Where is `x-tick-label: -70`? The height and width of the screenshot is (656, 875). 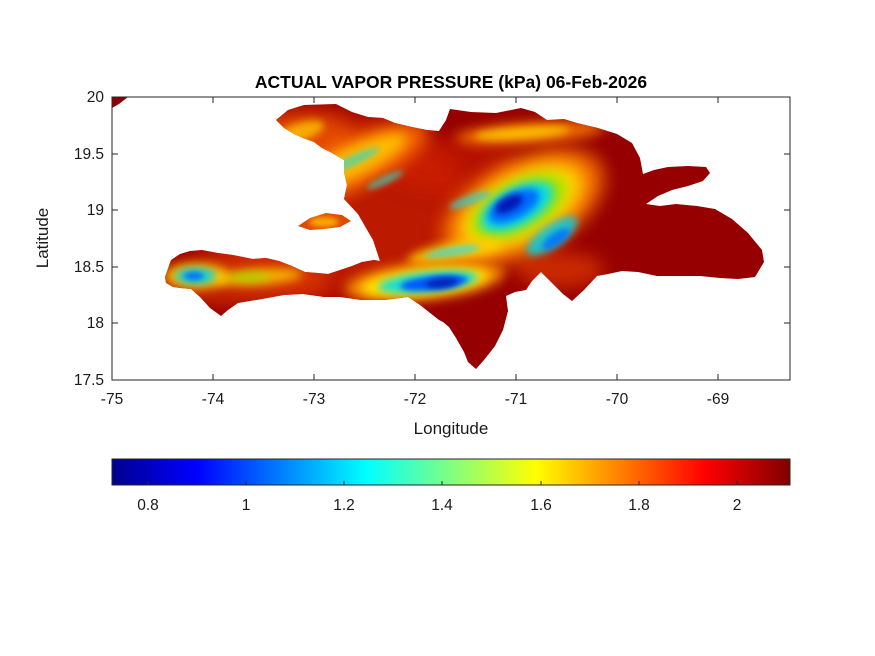
x-tick-label: -70 is located at coordinates (617, 399).